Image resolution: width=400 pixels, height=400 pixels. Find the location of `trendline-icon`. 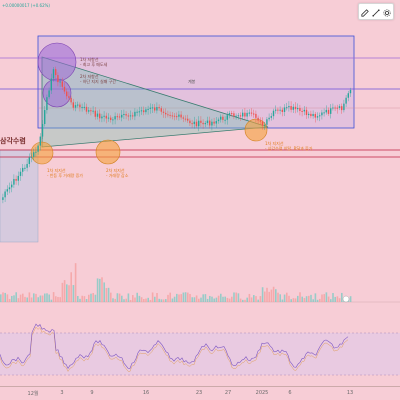

trendline-icon is located at coordinates (376, 11).